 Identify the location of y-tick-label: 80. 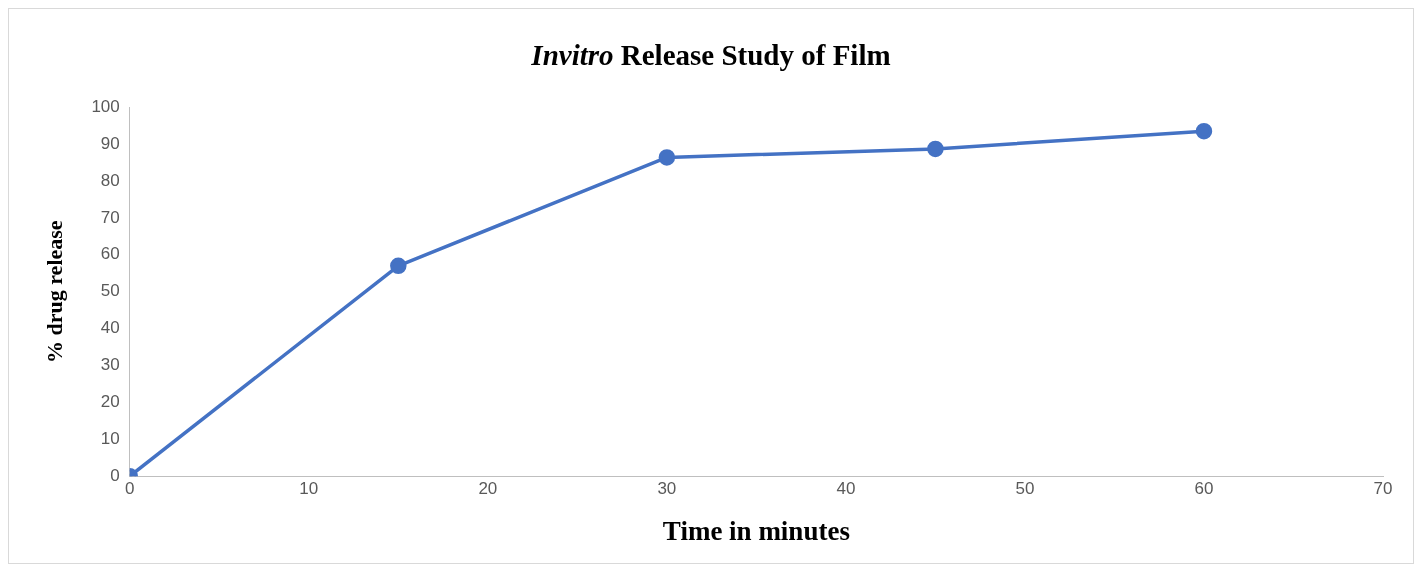
(110, 180).